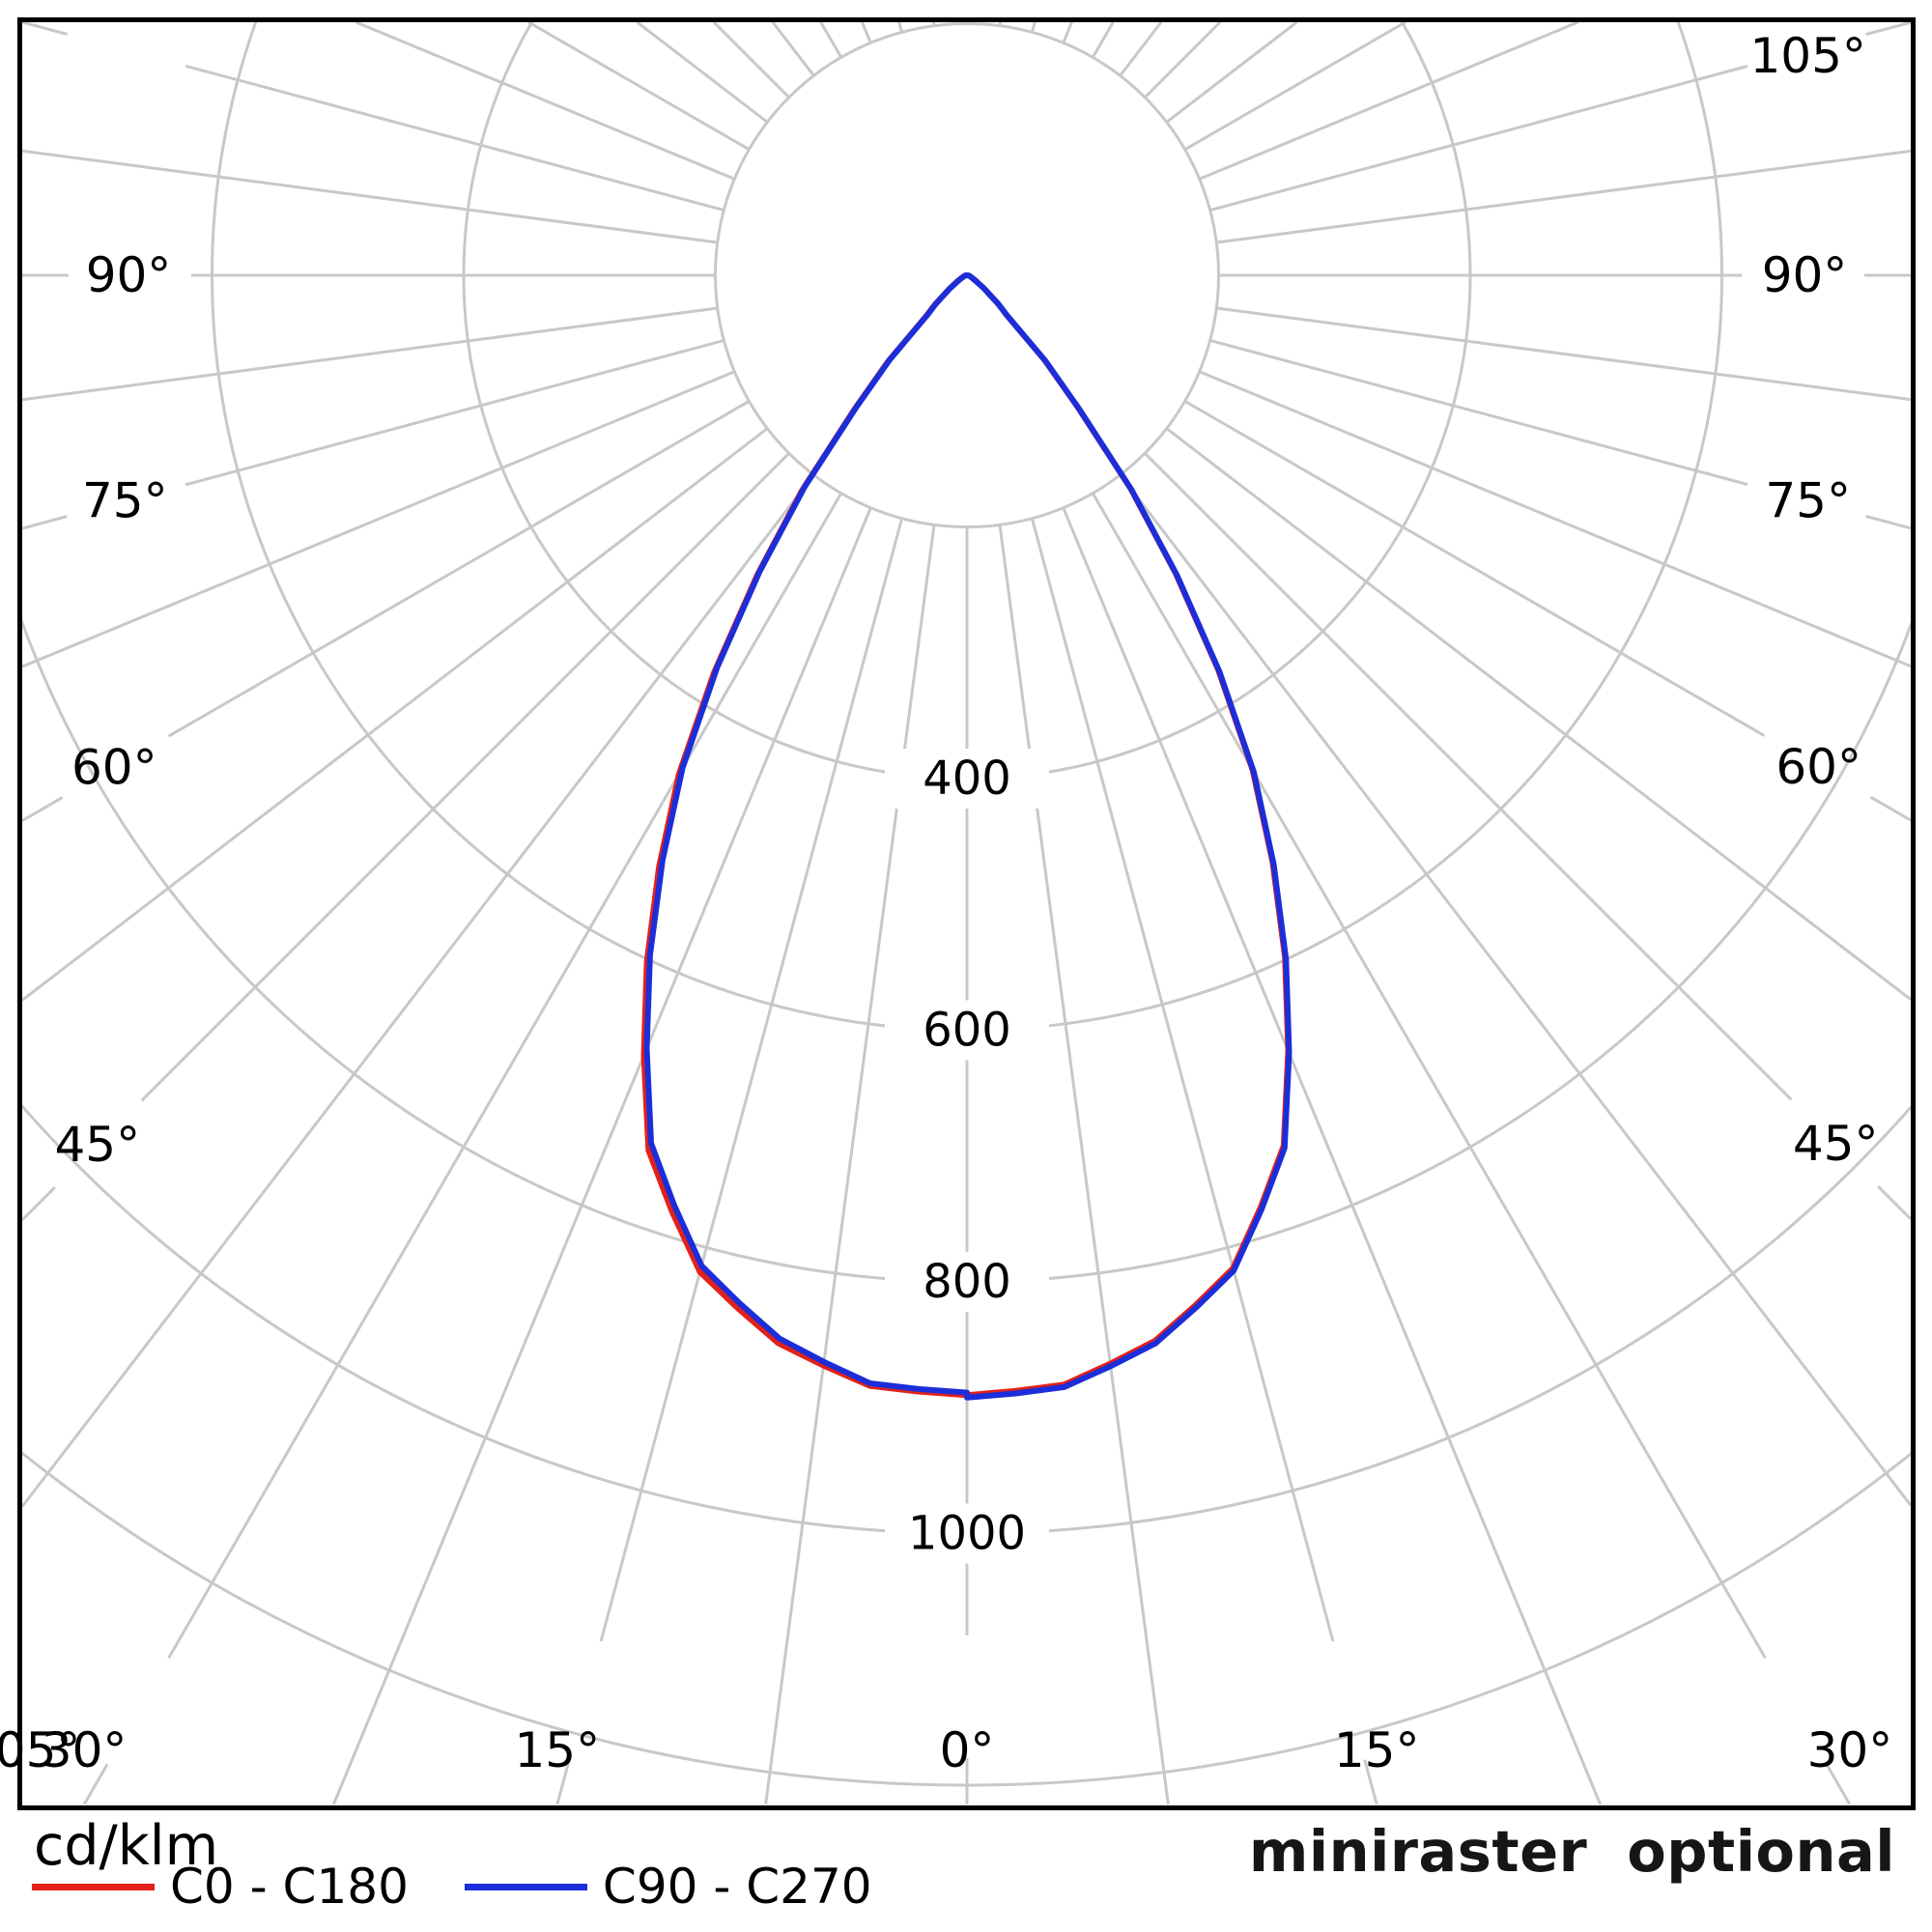  What do you see at coordinates (1836, 1144) in the screenshot?
I see `angle-label-45-right: 45°` at bounding box center [1836, 1144].